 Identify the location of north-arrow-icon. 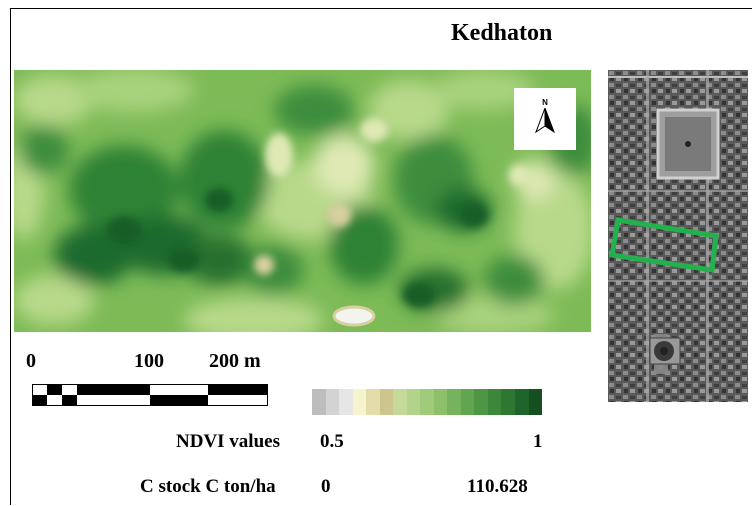
(545, 120).